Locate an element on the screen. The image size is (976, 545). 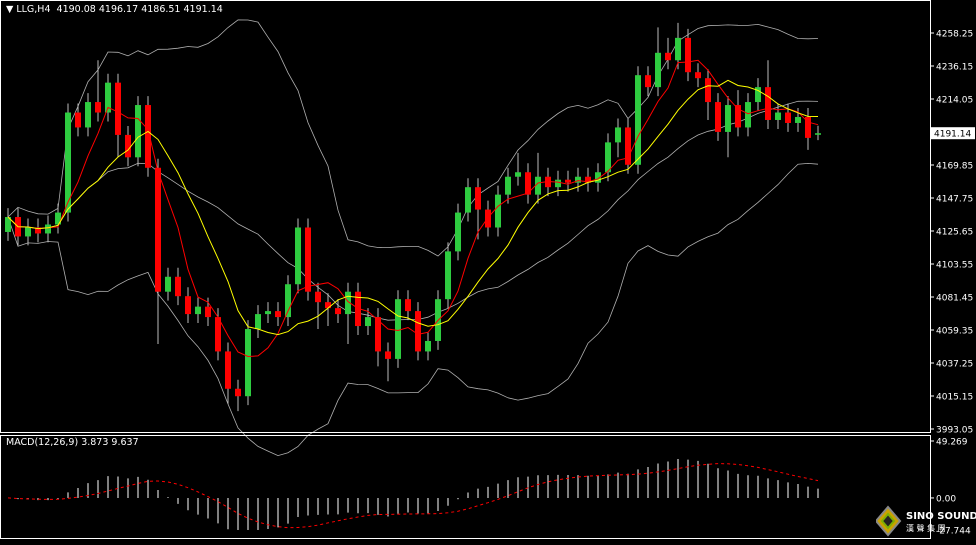
price-tick-label: 3993.05 is located at coordinates (954, 431).